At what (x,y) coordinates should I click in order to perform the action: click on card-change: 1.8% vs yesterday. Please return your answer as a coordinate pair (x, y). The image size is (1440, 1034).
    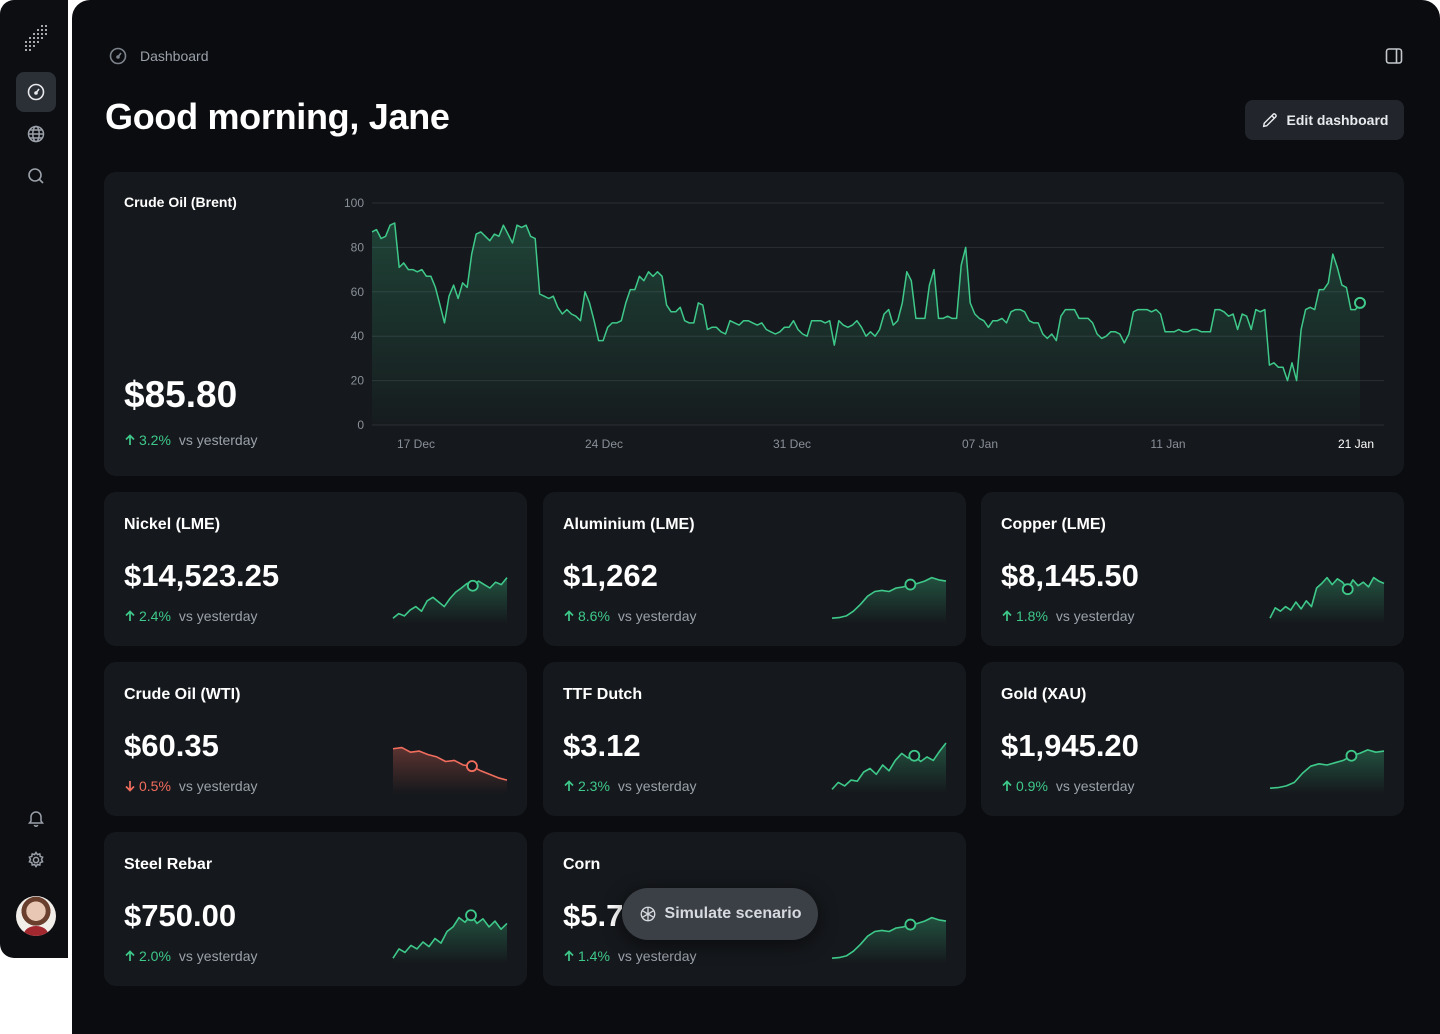
    Looking at the image, I should click on (1068, 616).